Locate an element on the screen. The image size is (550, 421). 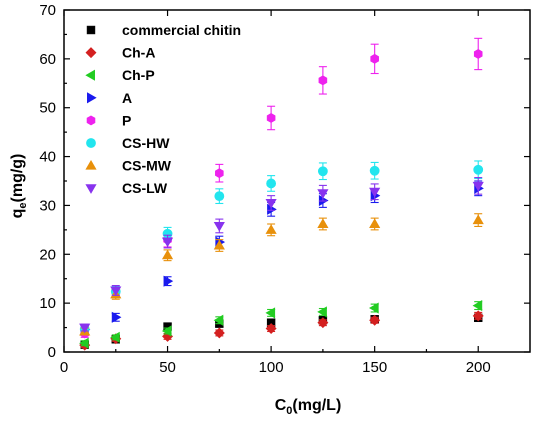
series-ch-p is located at coordinates (281, 324).